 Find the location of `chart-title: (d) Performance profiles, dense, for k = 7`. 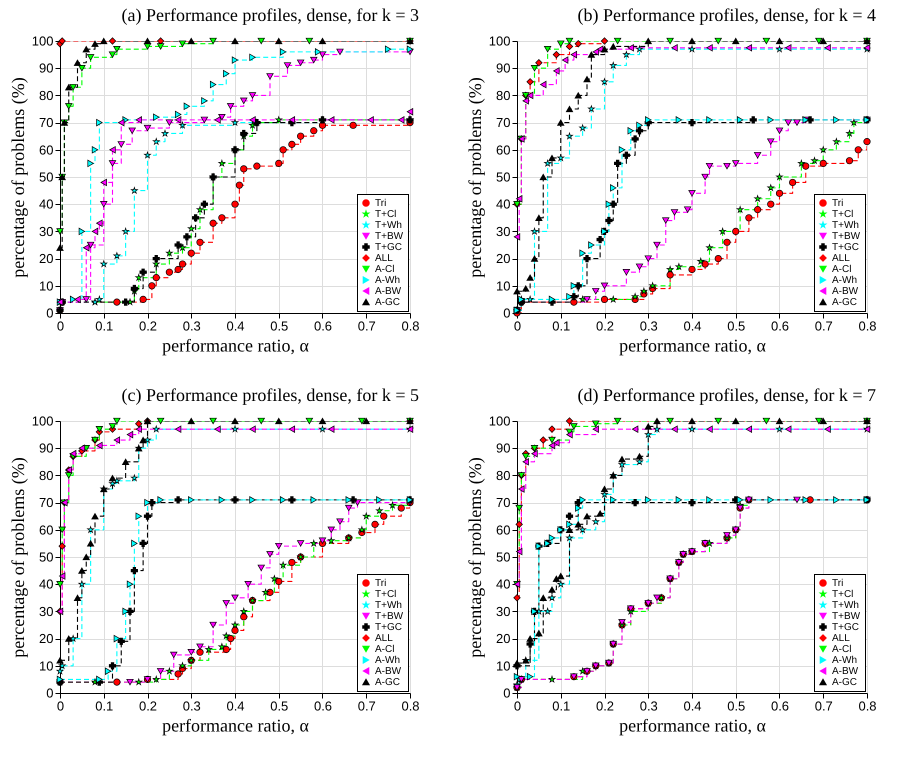

chart-title: (d) Performance profiles, dense, for k = 7 is located at coordinates (726, 395).